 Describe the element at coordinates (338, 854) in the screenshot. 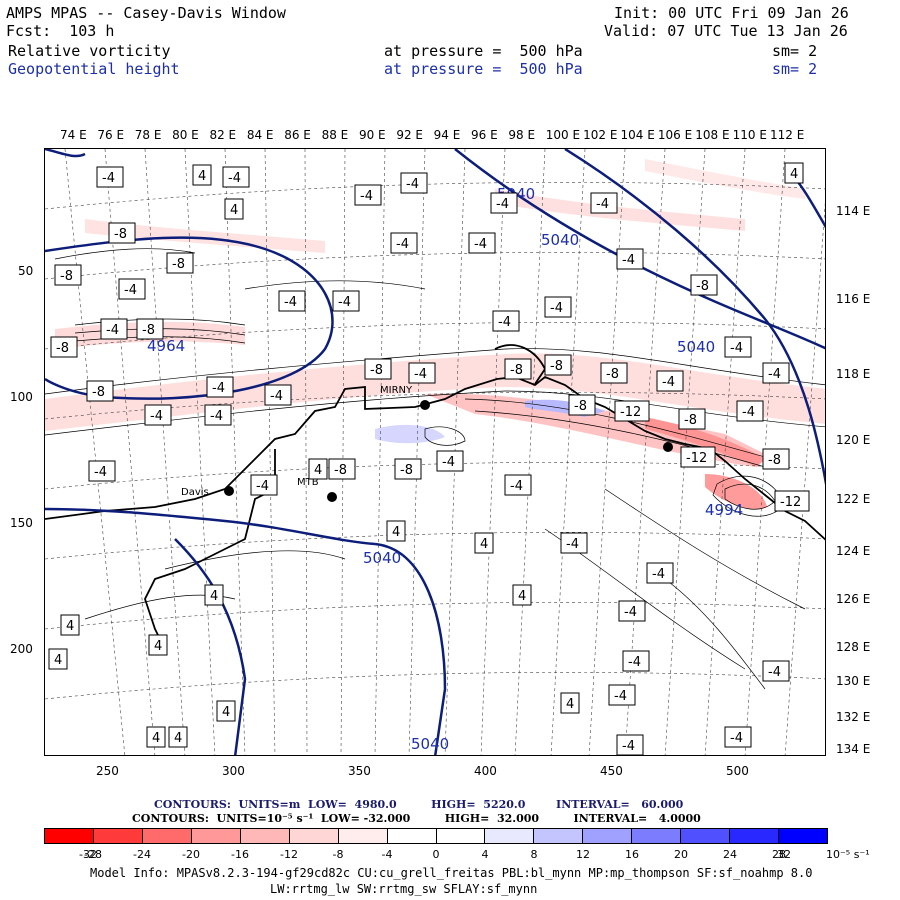

I see `colorbar-tick: -8` at that location.